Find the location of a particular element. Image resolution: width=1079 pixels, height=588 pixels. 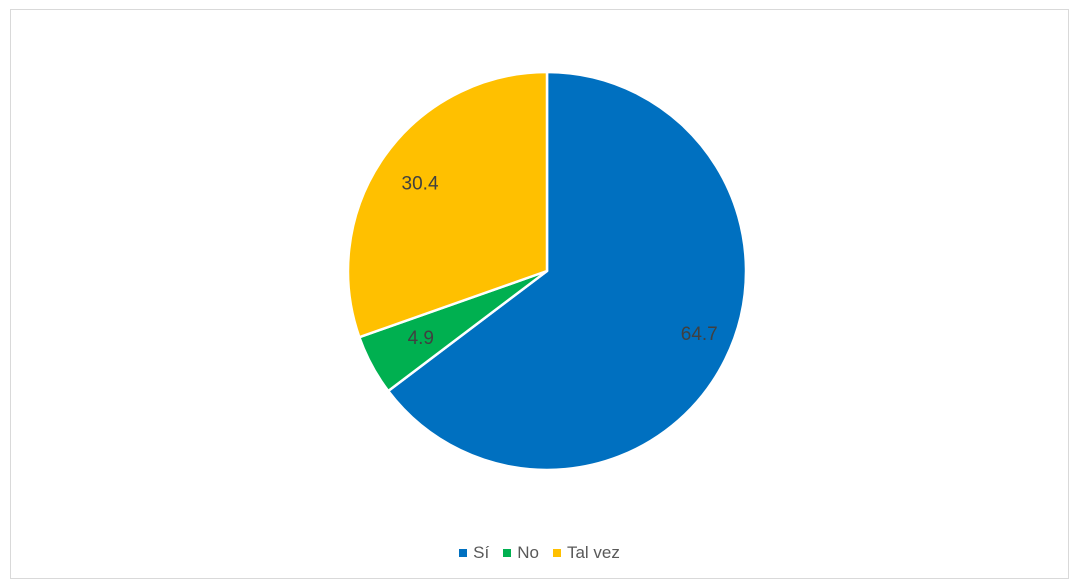

data-label-si: 64.7 is located at coordinates (699, 334).